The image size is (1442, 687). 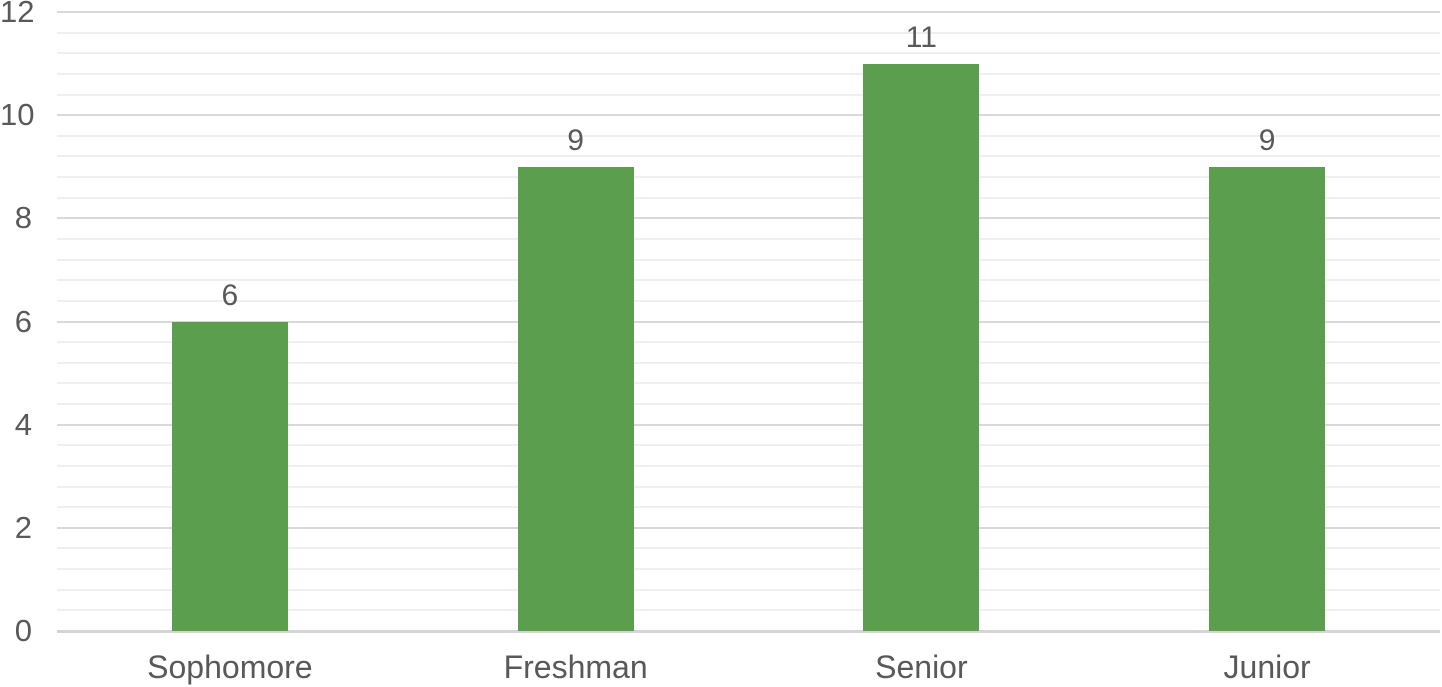 I want to click on x-tick-label-senior: Senior, so click(x=921, y=667).